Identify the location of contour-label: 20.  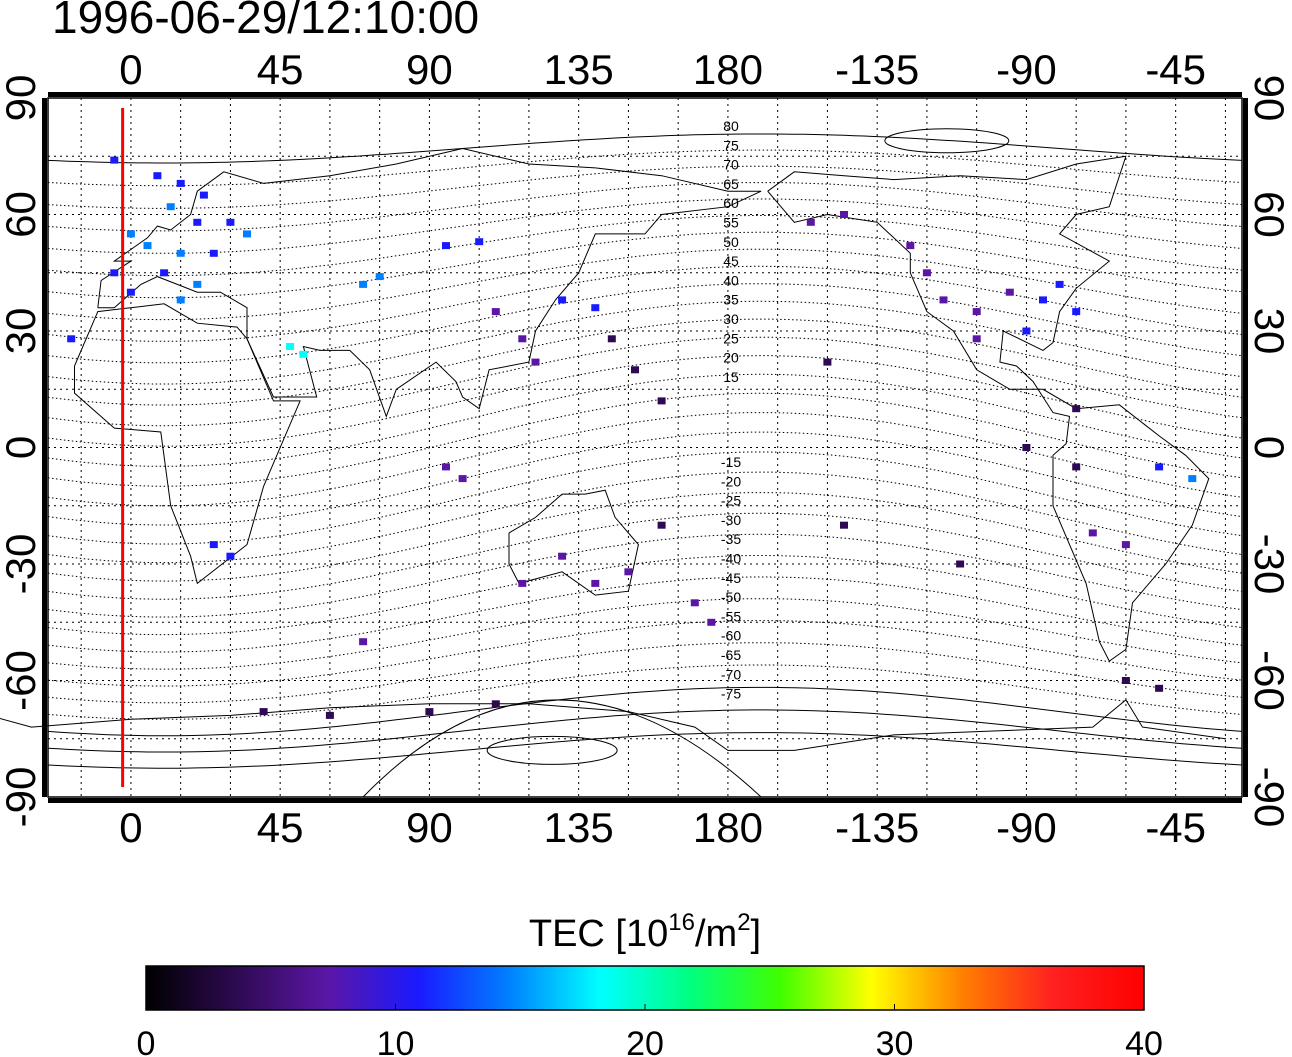
(731, 358).